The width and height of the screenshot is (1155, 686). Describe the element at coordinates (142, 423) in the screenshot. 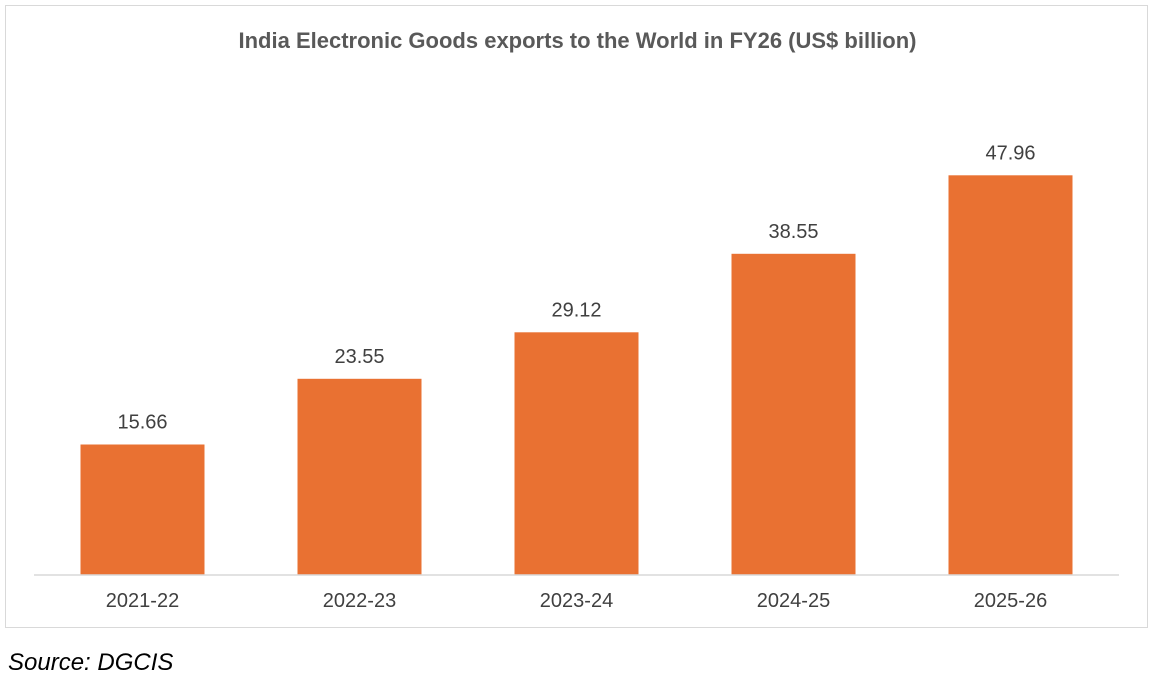

I see `data-label-2021-22: 15.66` at that location.